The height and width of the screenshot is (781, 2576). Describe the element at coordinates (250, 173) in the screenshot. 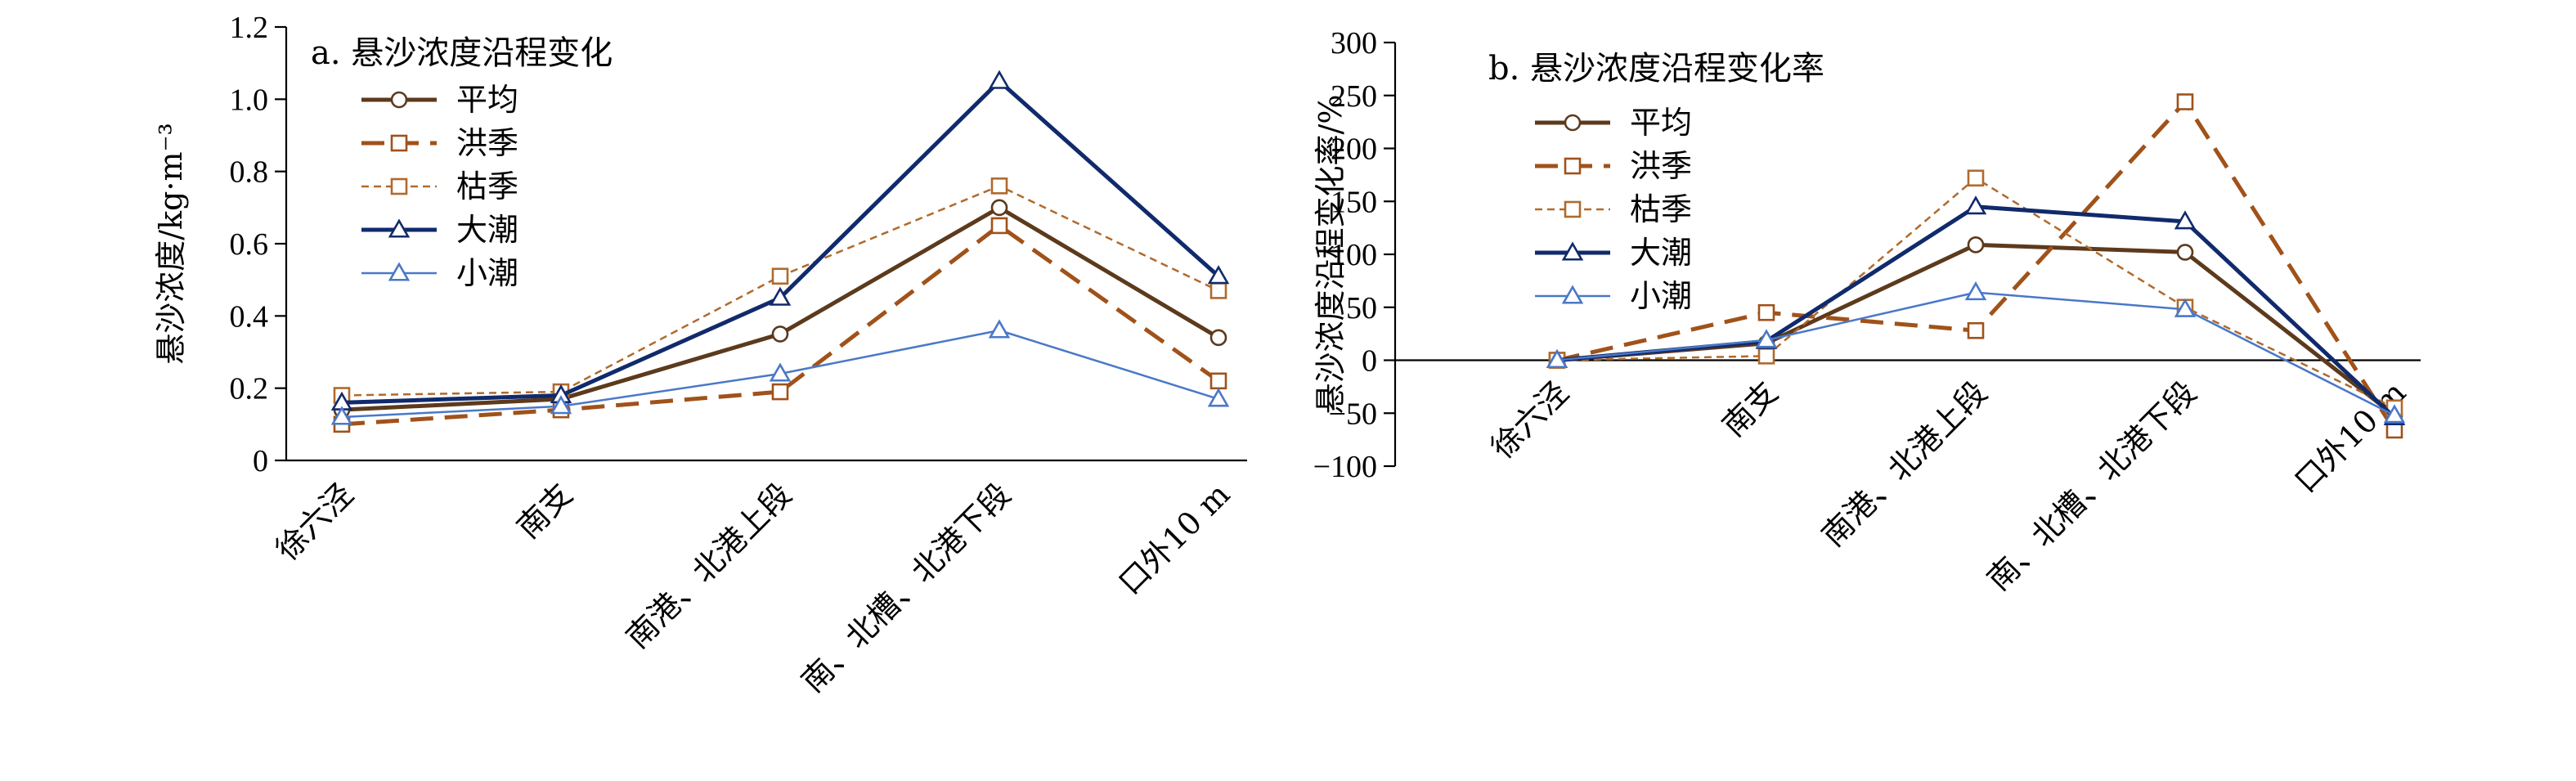

I see `y-tick-label: 0.8` at that location.